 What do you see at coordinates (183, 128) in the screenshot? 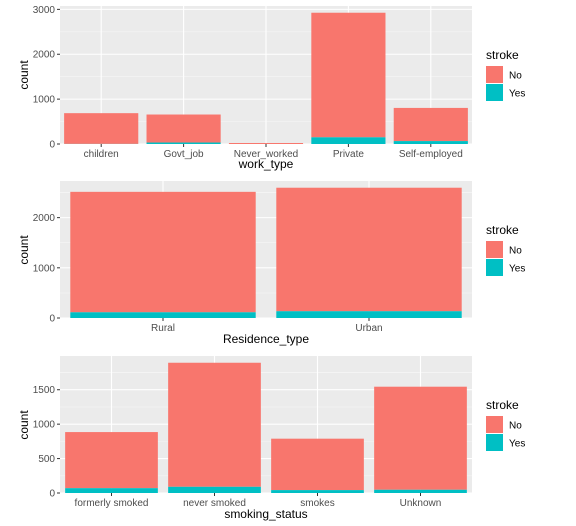
I see `bar-no-govt-job` at bounding box center [183, 128].